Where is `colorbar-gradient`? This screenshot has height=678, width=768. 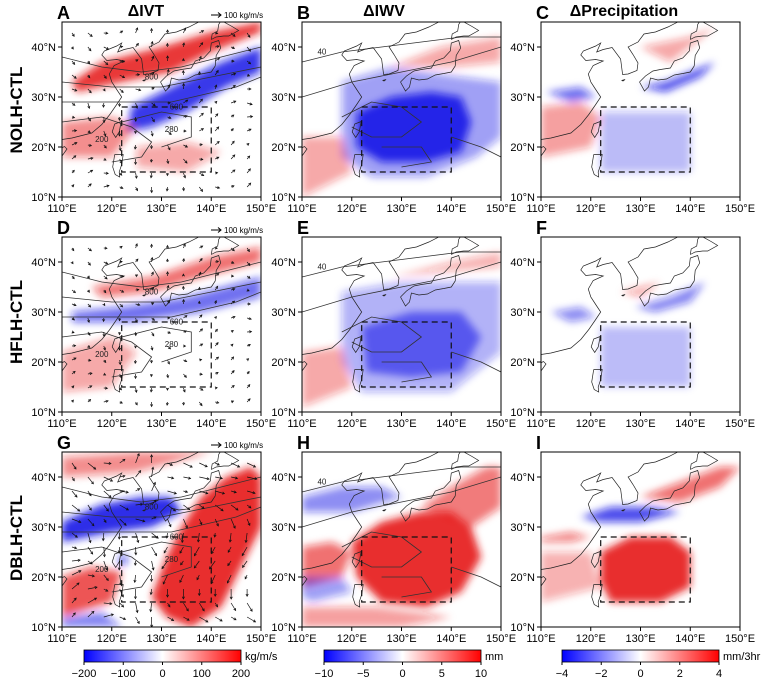 colorbar-gradient is located at coordinates (162, 656).